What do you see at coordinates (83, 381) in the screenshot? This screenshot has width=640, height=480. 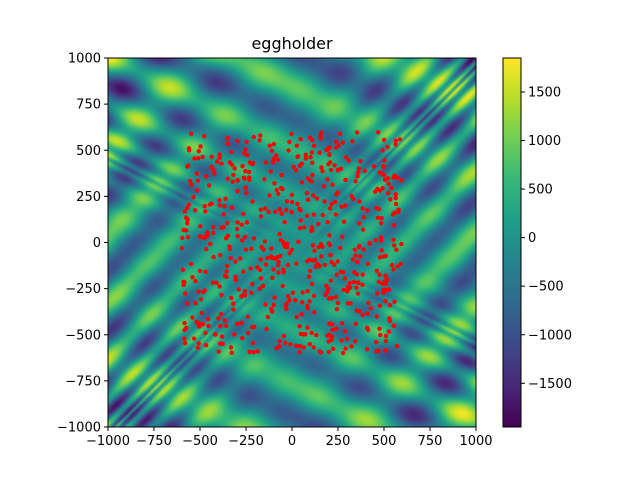 I see `y-tick-label: −750` at bounding box center [83, 381].